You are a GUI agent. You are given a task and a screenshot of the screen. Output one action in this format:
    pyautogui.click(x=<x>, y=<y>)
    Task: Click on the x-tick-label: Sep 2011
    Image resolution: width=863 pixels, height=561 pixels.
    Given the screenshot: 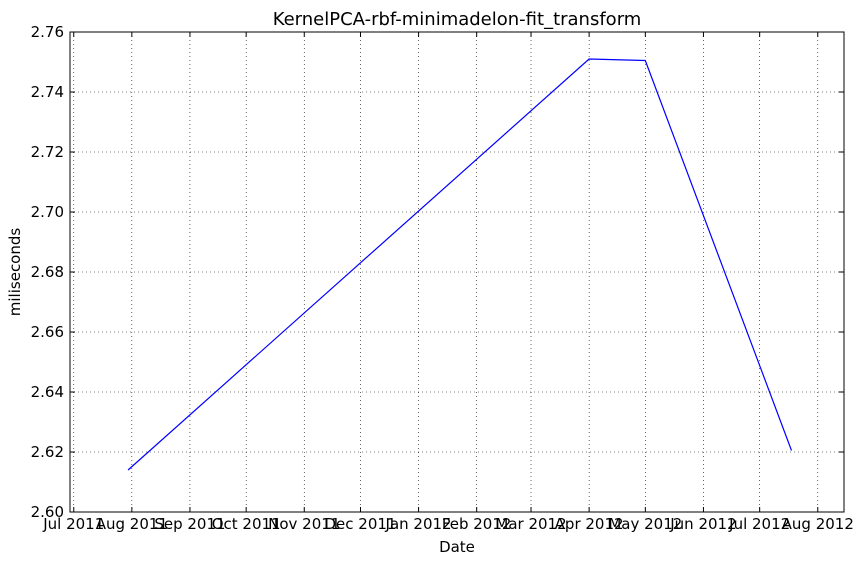 What is the action you would take?
    pyautogui.click(x=189, y=524)
    